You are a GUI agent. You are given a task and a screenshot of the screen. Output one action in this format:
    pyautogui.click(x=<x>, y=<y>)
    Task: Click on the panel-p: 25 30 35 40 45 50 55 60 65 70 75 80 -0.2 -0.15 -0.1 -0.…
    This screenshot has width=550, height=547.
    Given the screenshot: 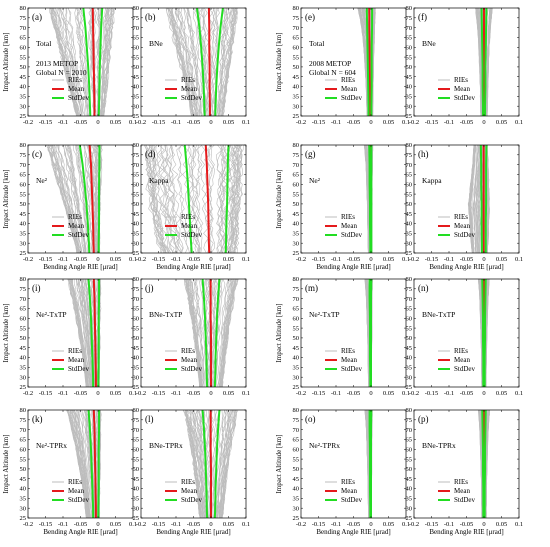 What is the action you would take?
    pyautogui.click(x=465, y=471)
    